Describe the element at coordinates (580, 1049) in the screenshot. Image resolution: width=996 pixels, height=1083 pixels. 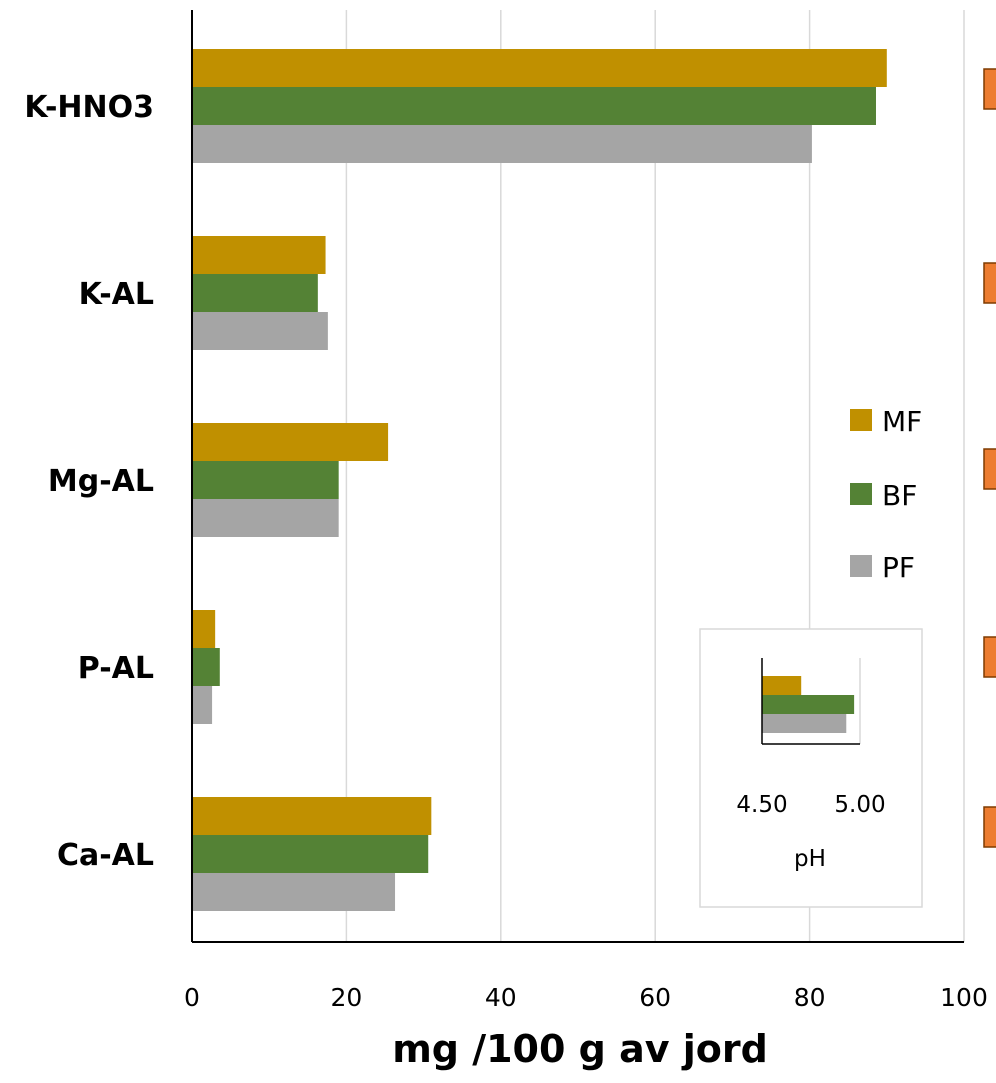
I see `x-axis-label: mg /100 g av jord` at that location.